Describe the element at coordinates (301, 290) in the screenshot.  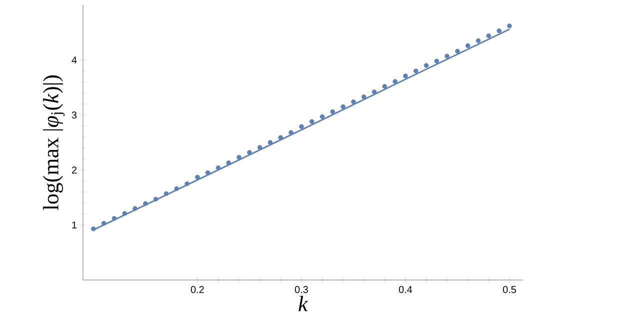
I see `x-tick-label: 0.3` at that location.